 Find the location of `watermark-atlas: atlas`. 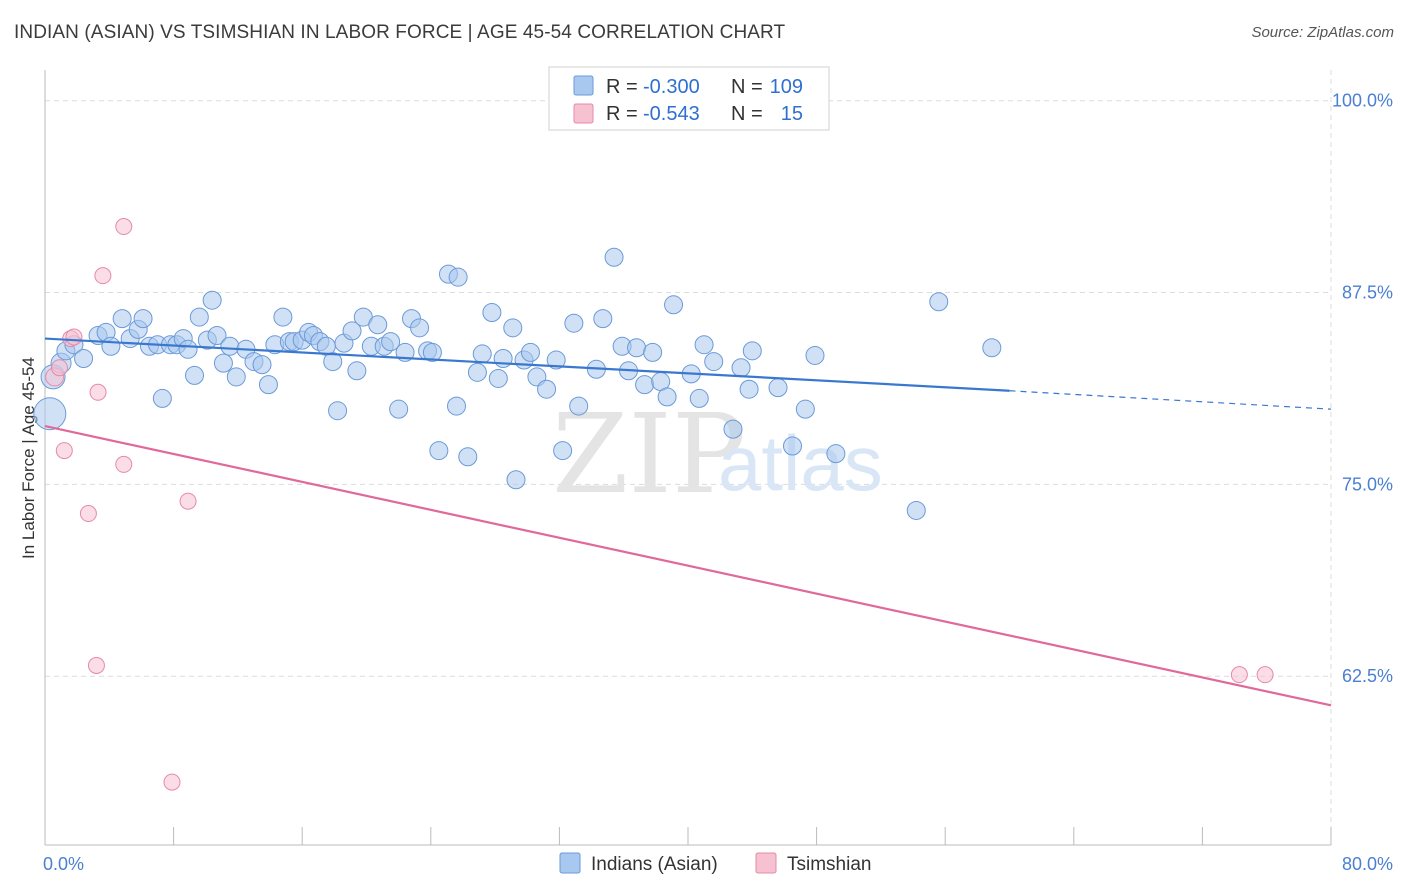

watermark-atlas: atlas is located at coordinates (800, 463).